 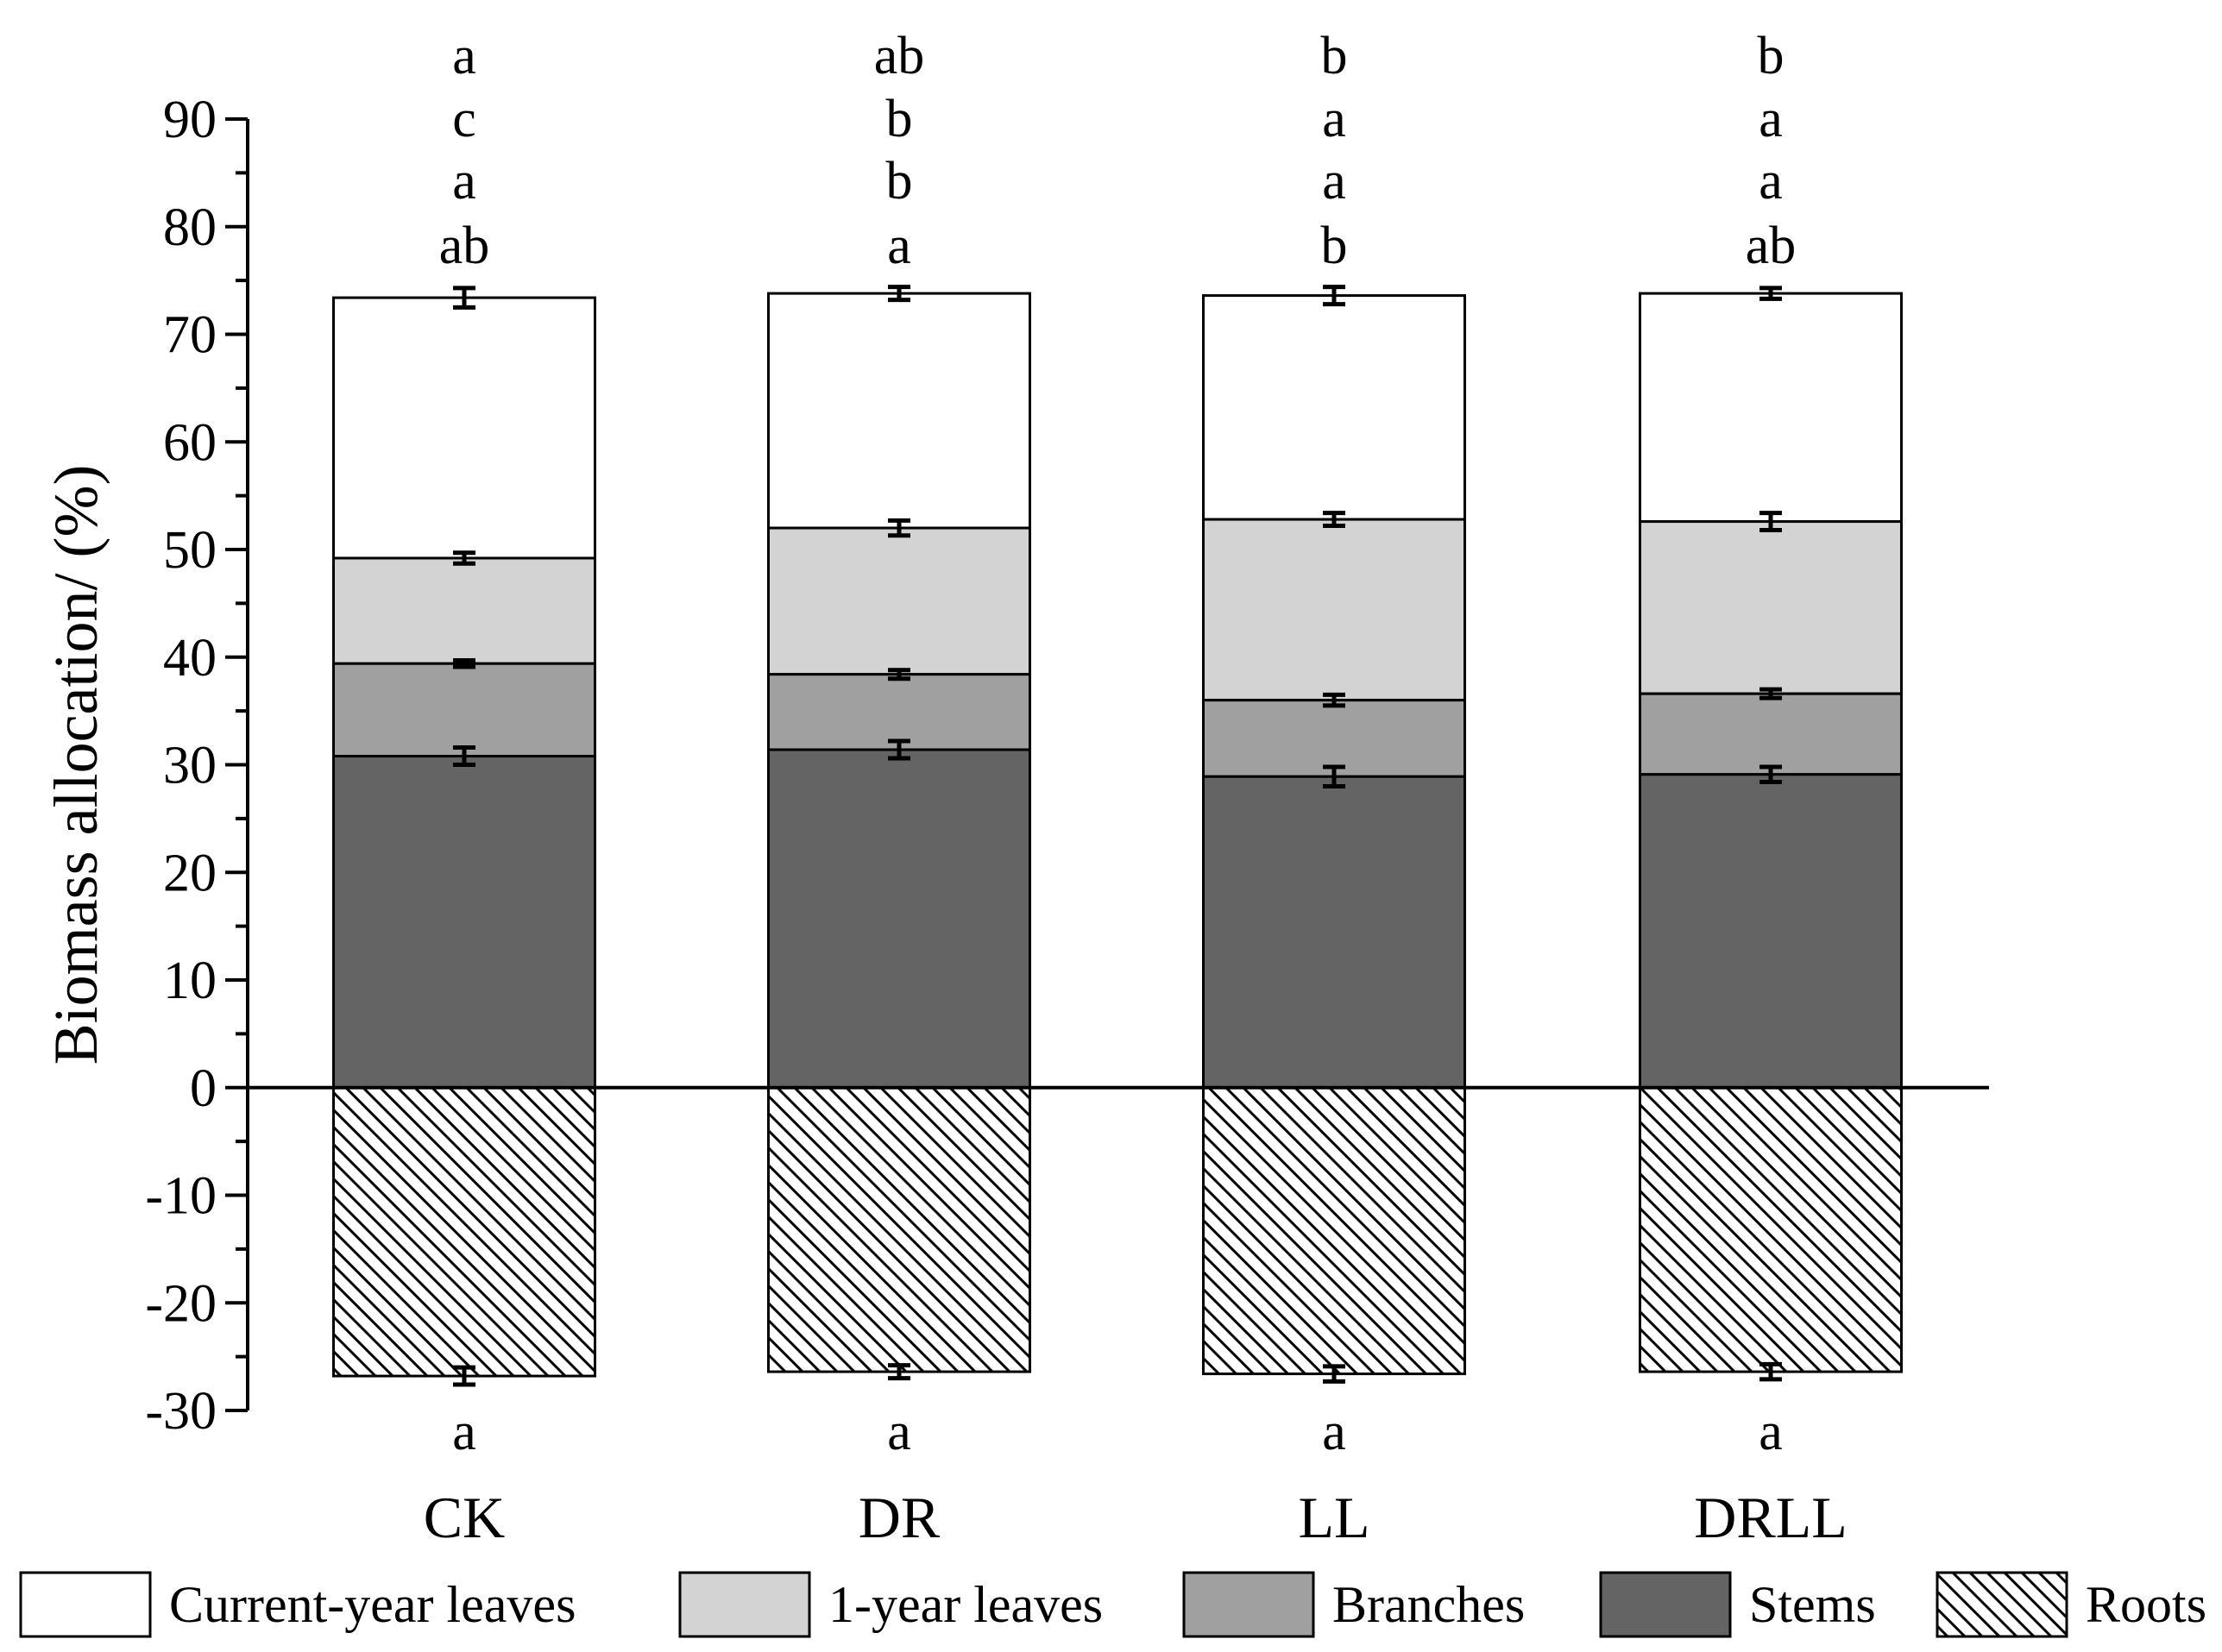 What do you see at coordinates (1334, 776) in the screenshot?
I see `error-bar-stems-ll` at bounding box center [1334, 776].